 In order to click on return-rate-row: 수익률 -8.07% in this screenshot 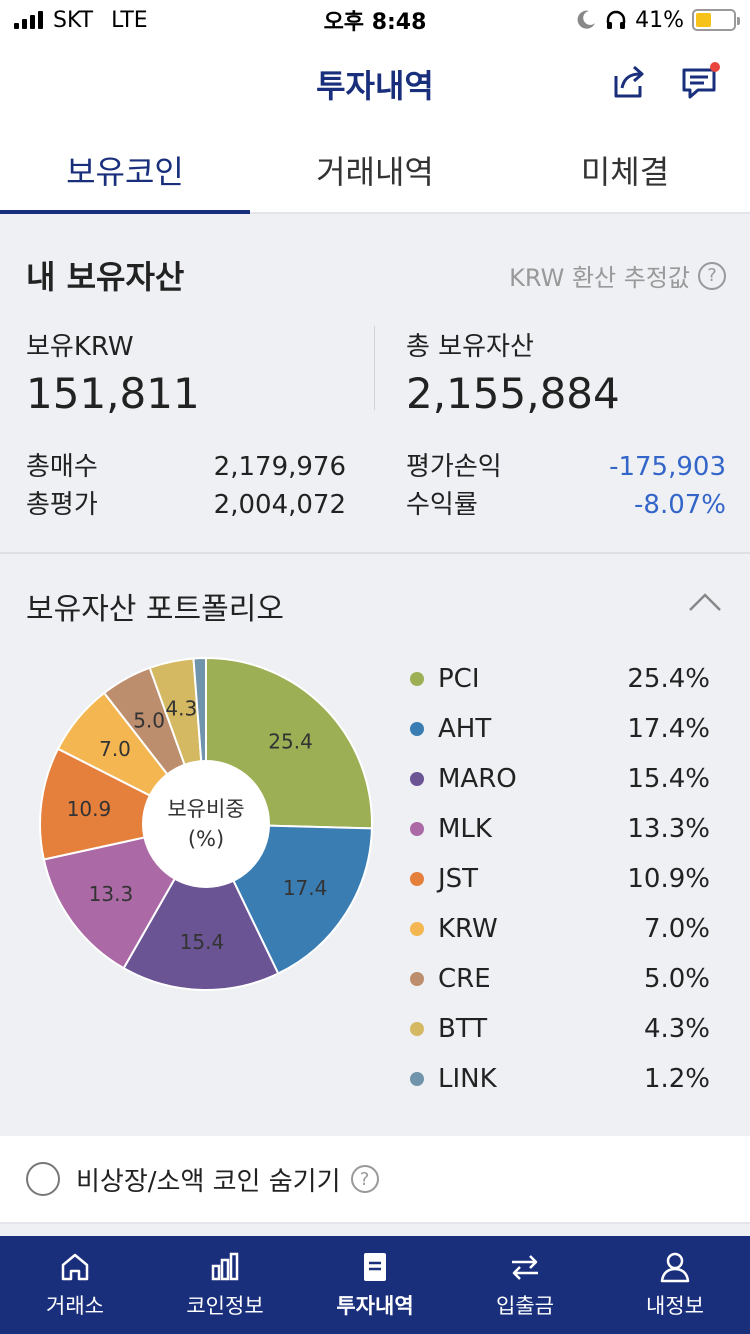, I will do `click(566, 505)`.